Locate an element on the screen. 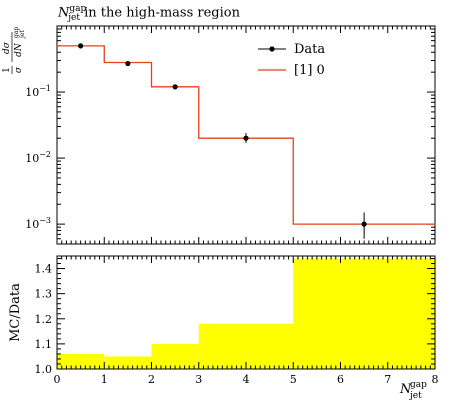 This screenshot has width=450, height=407. ratio-x-tick-label: 7 is located at coordinates (387, 379).